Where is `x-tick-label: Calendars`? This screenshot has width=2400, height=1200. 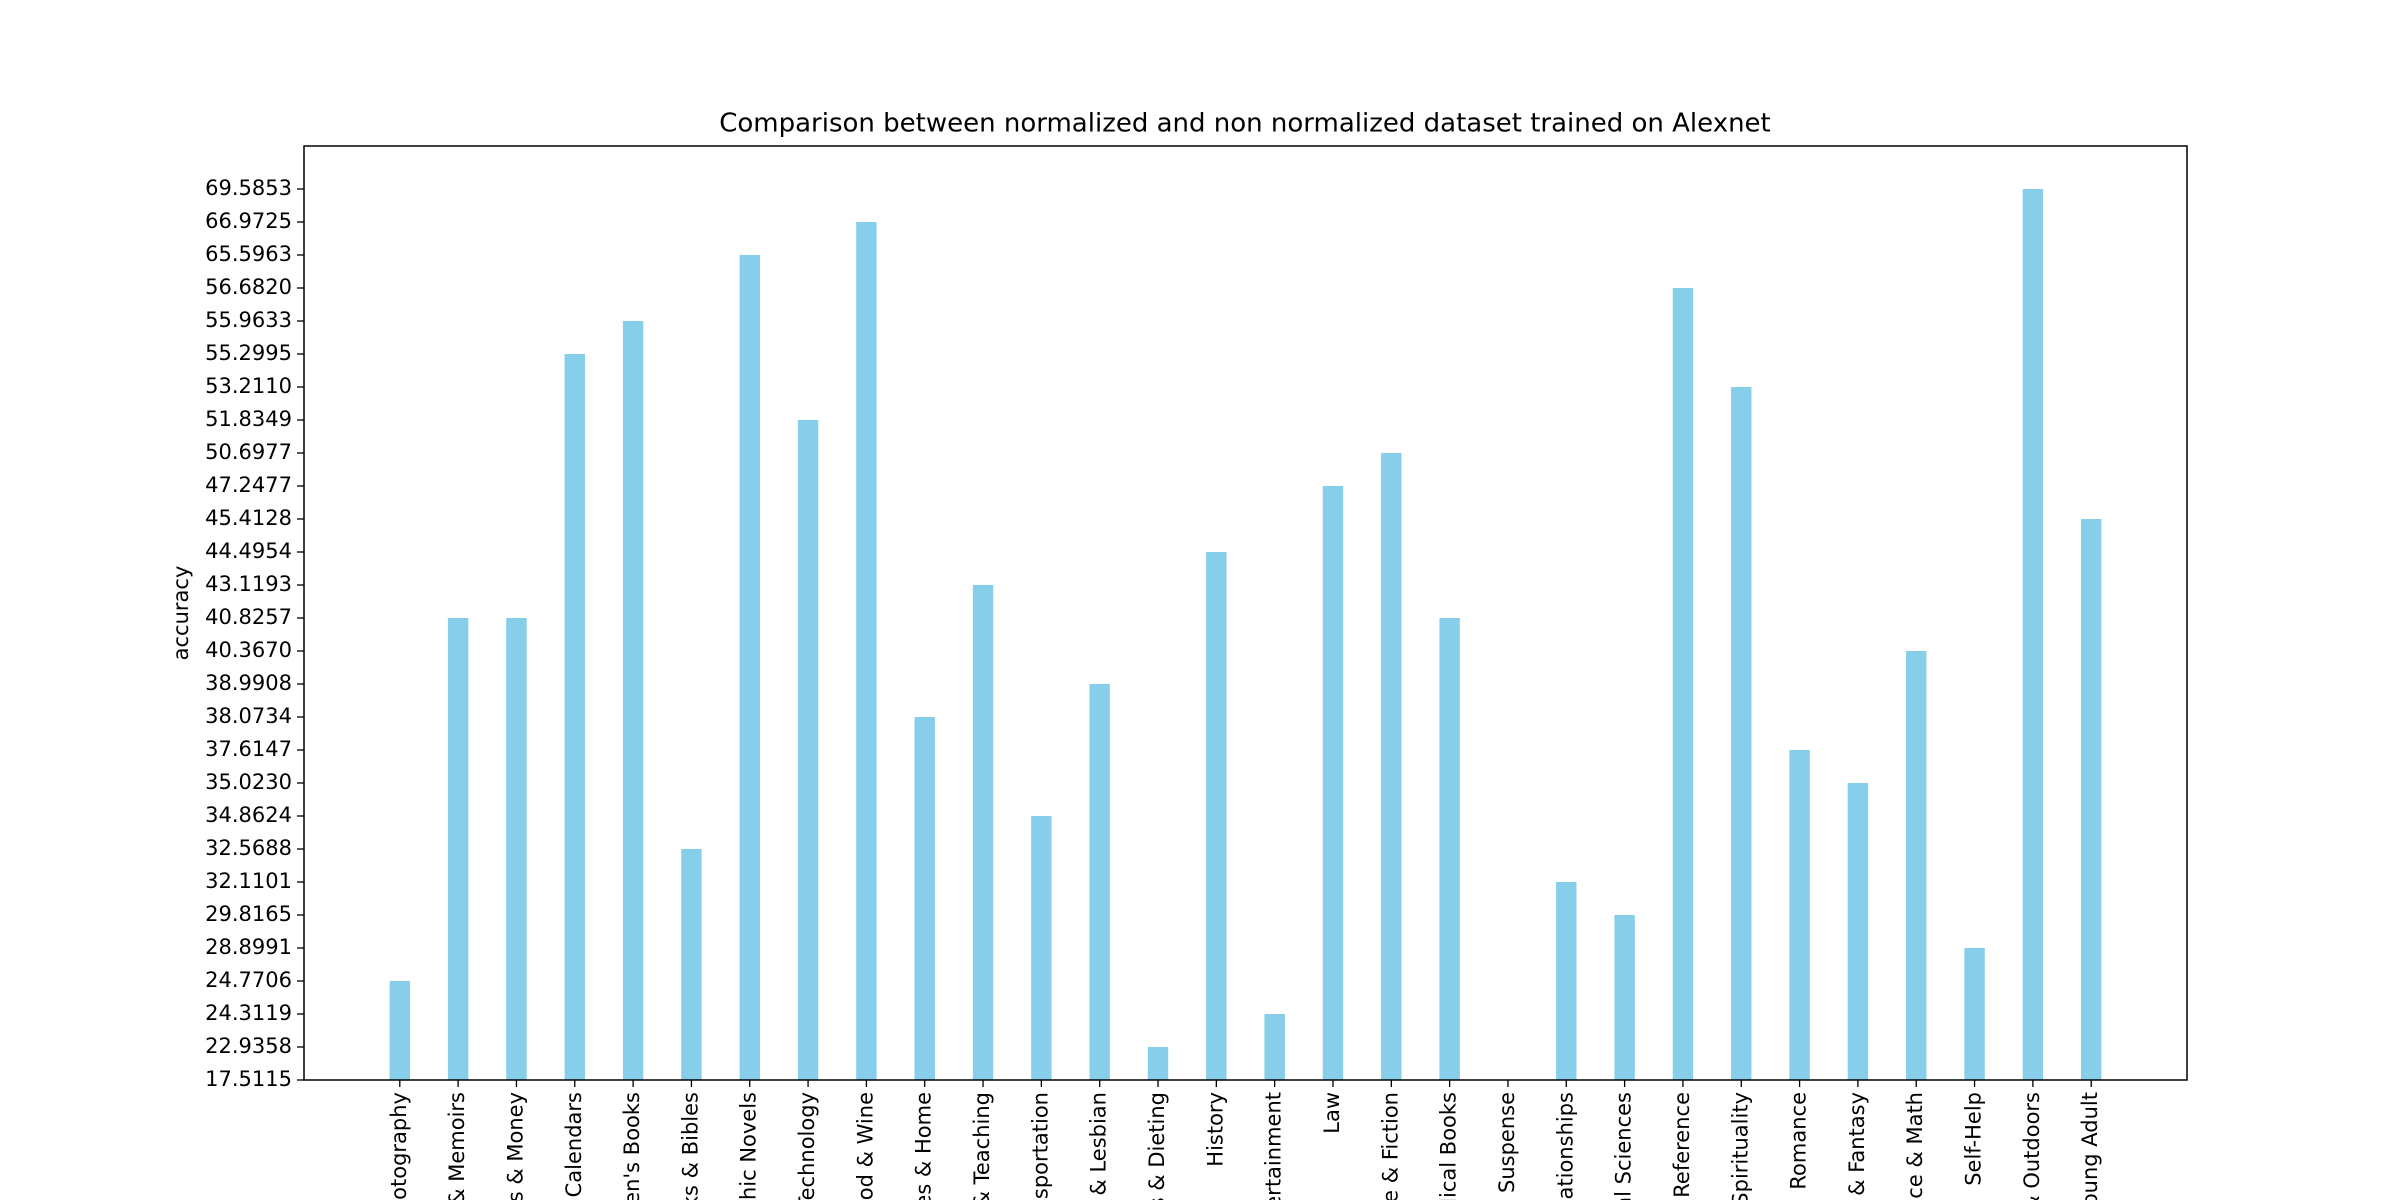 x-tick-label: Calendars is located at coordinates (574, 1144).